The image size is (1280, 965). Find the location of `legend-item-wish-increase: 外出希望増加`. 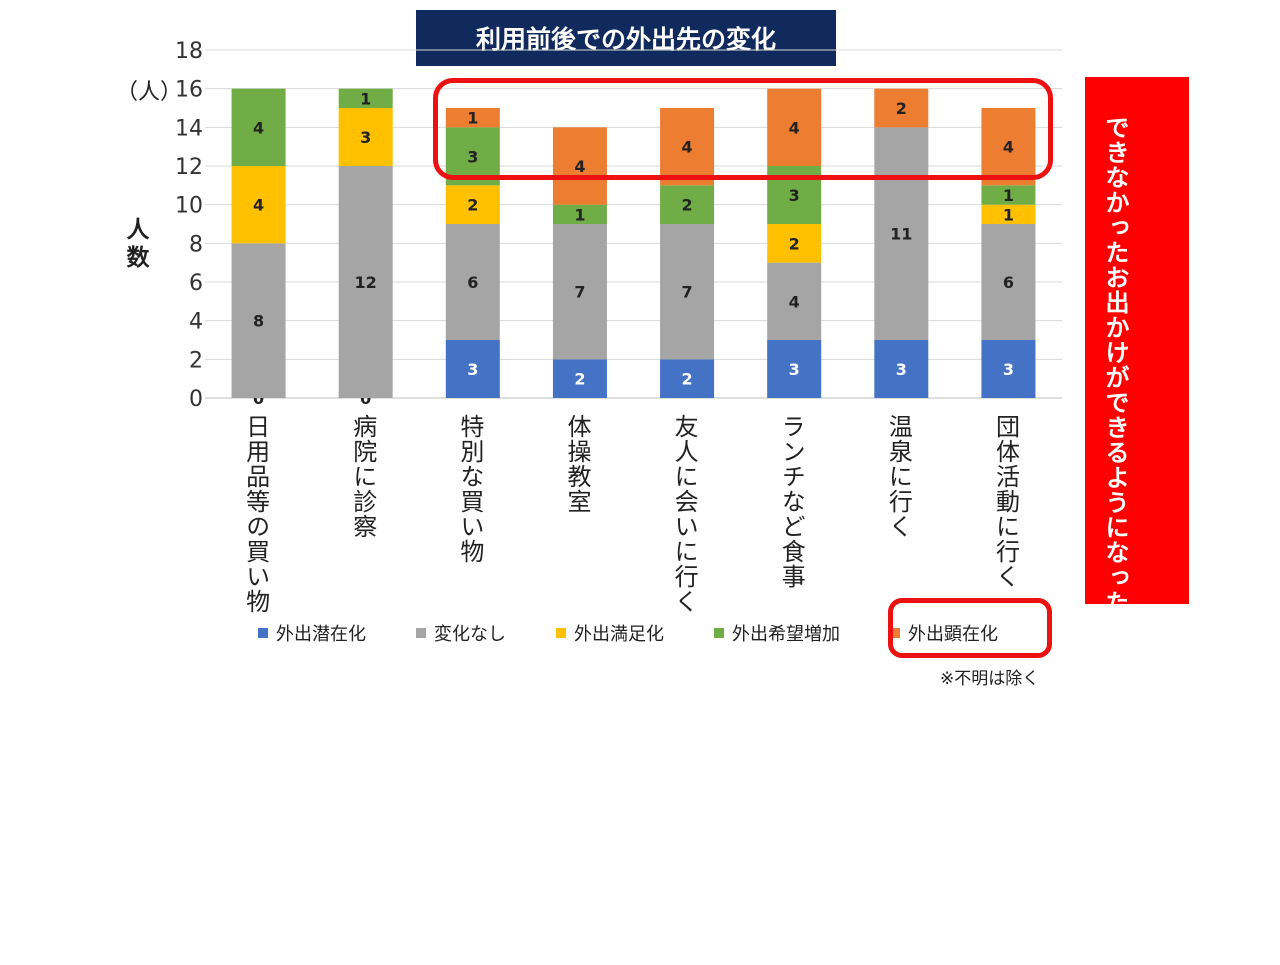

legend-item-wish-increase: 外出希望増加 is located at coordinates (777, 633).